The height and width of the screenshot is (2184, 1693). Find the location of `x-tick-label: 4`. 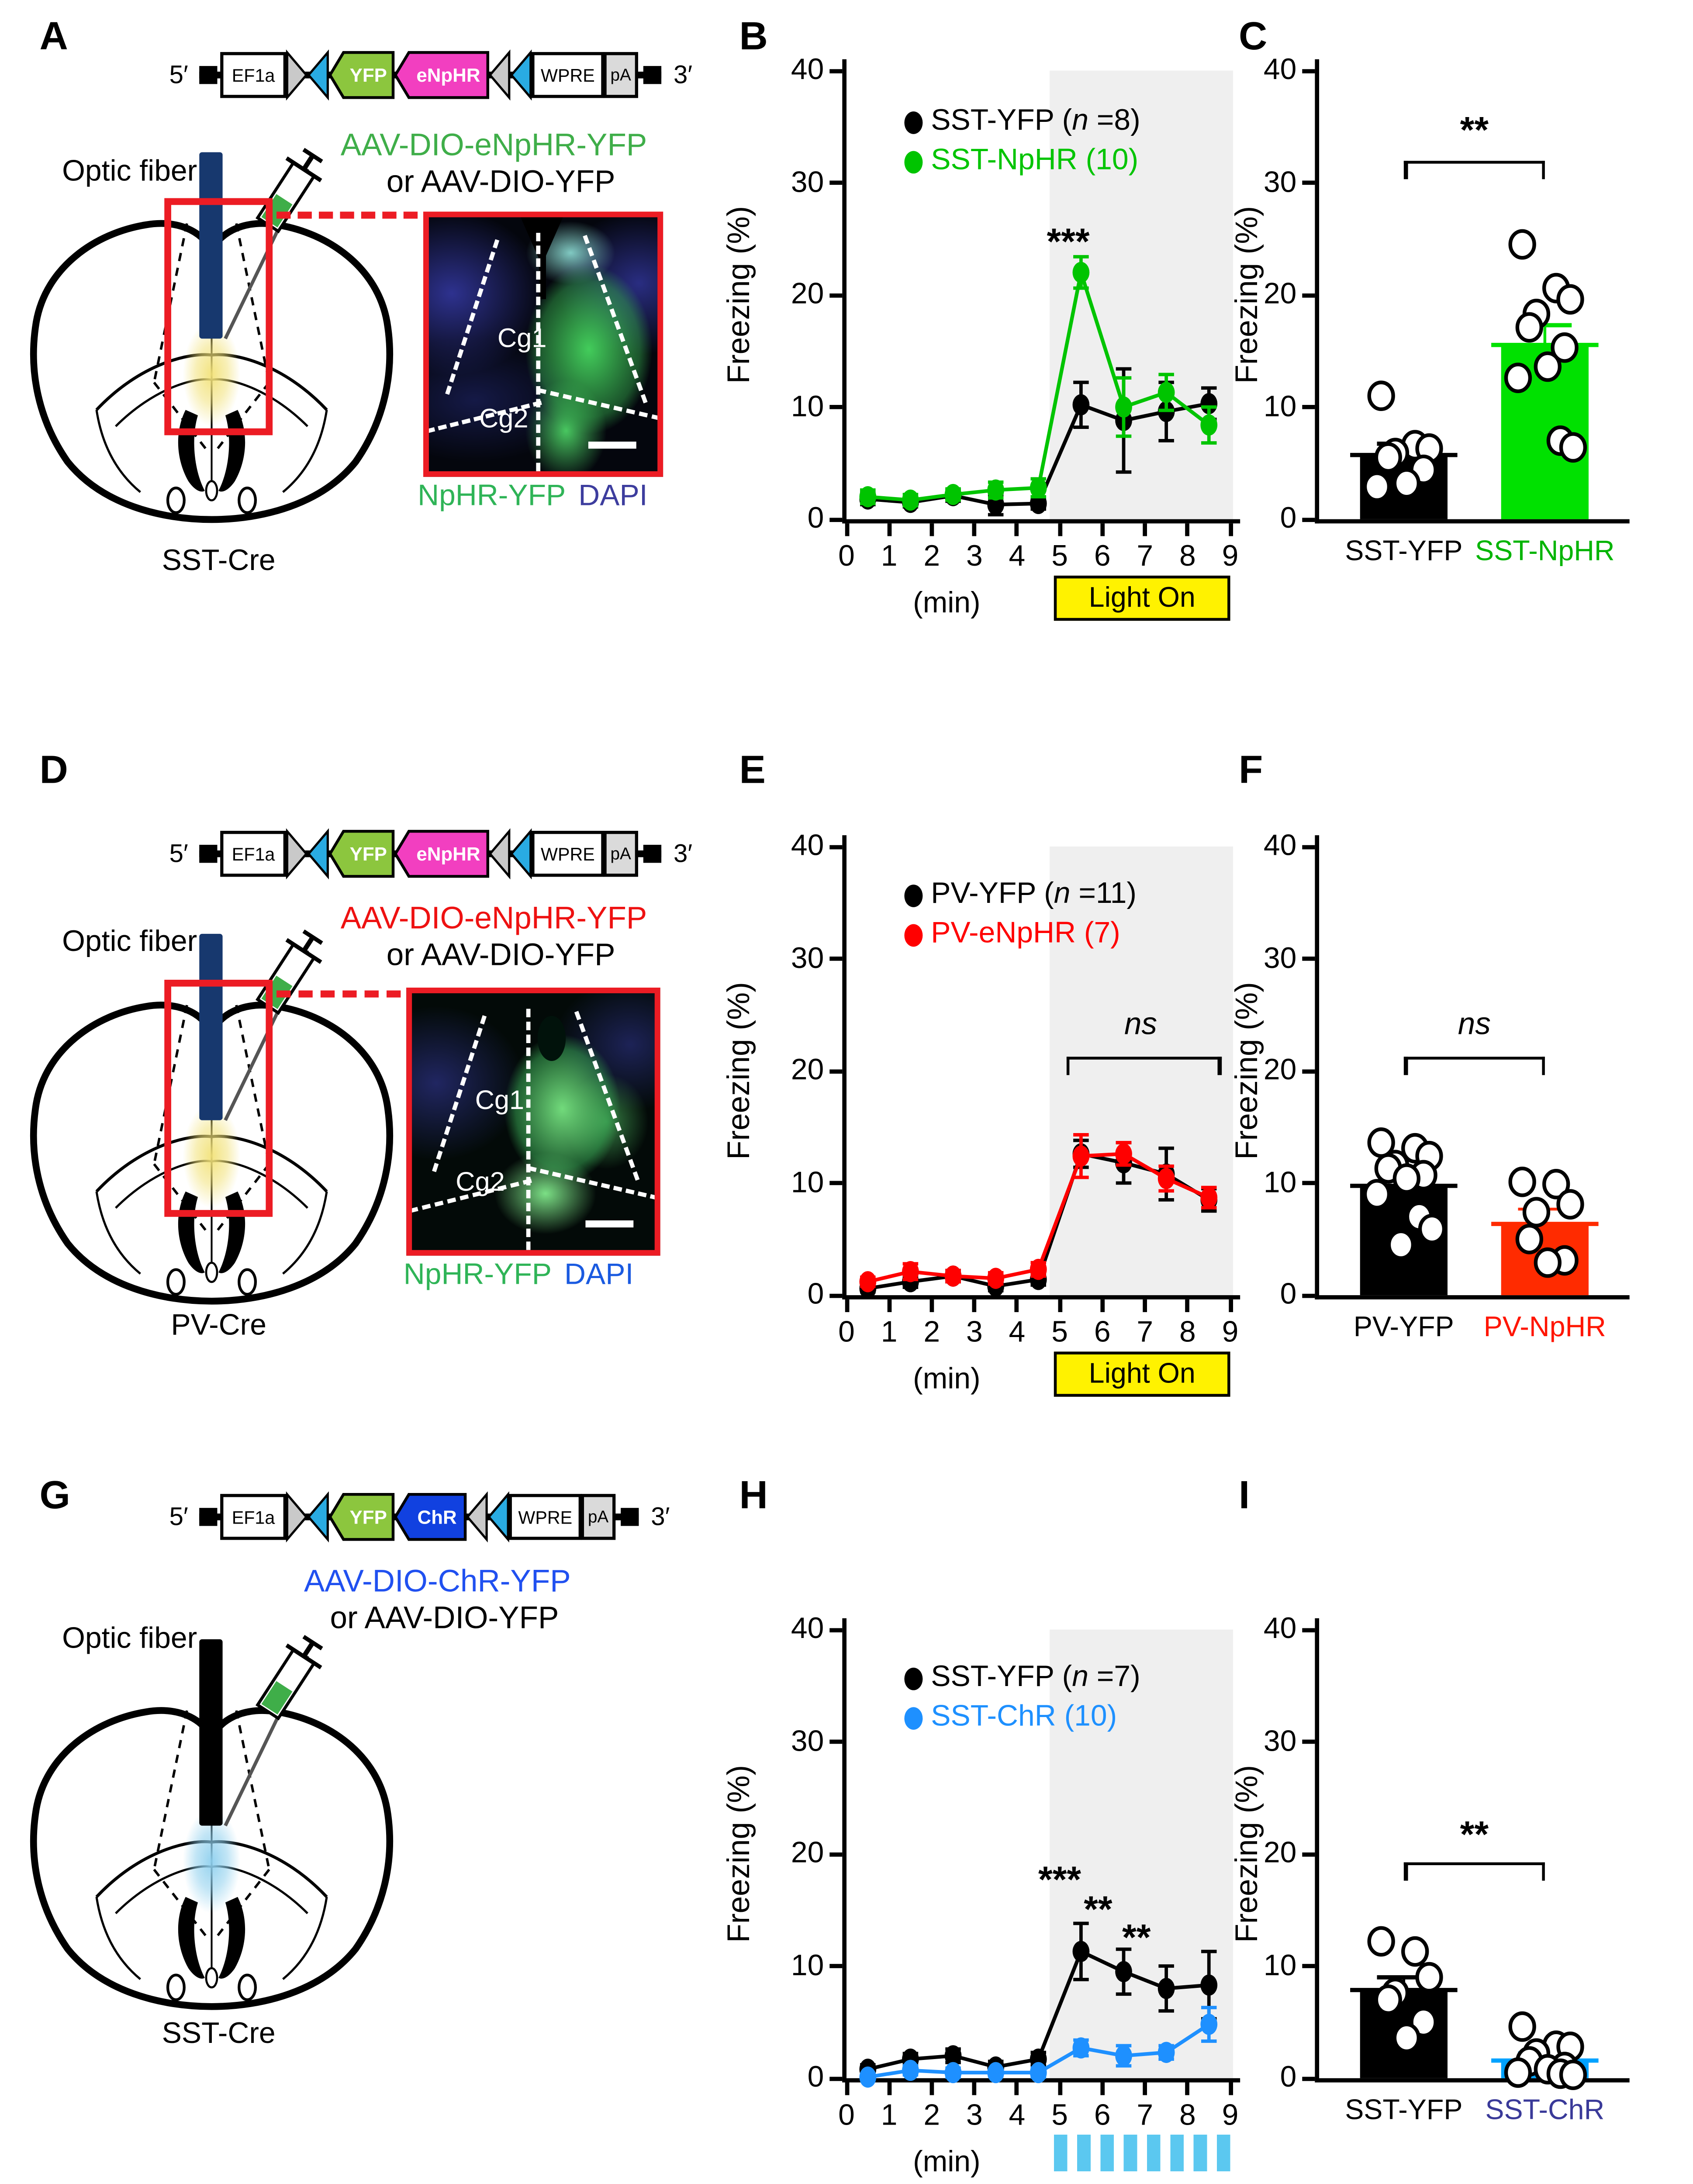

x-tick-label: 4 is located at coordinates (1017, 556).